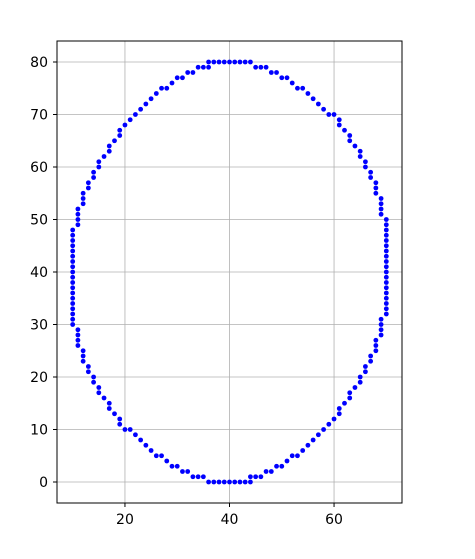  Describe the element at coordinates (230, 520) in the screenshot. I see `x-tick-label: 40` at that location.